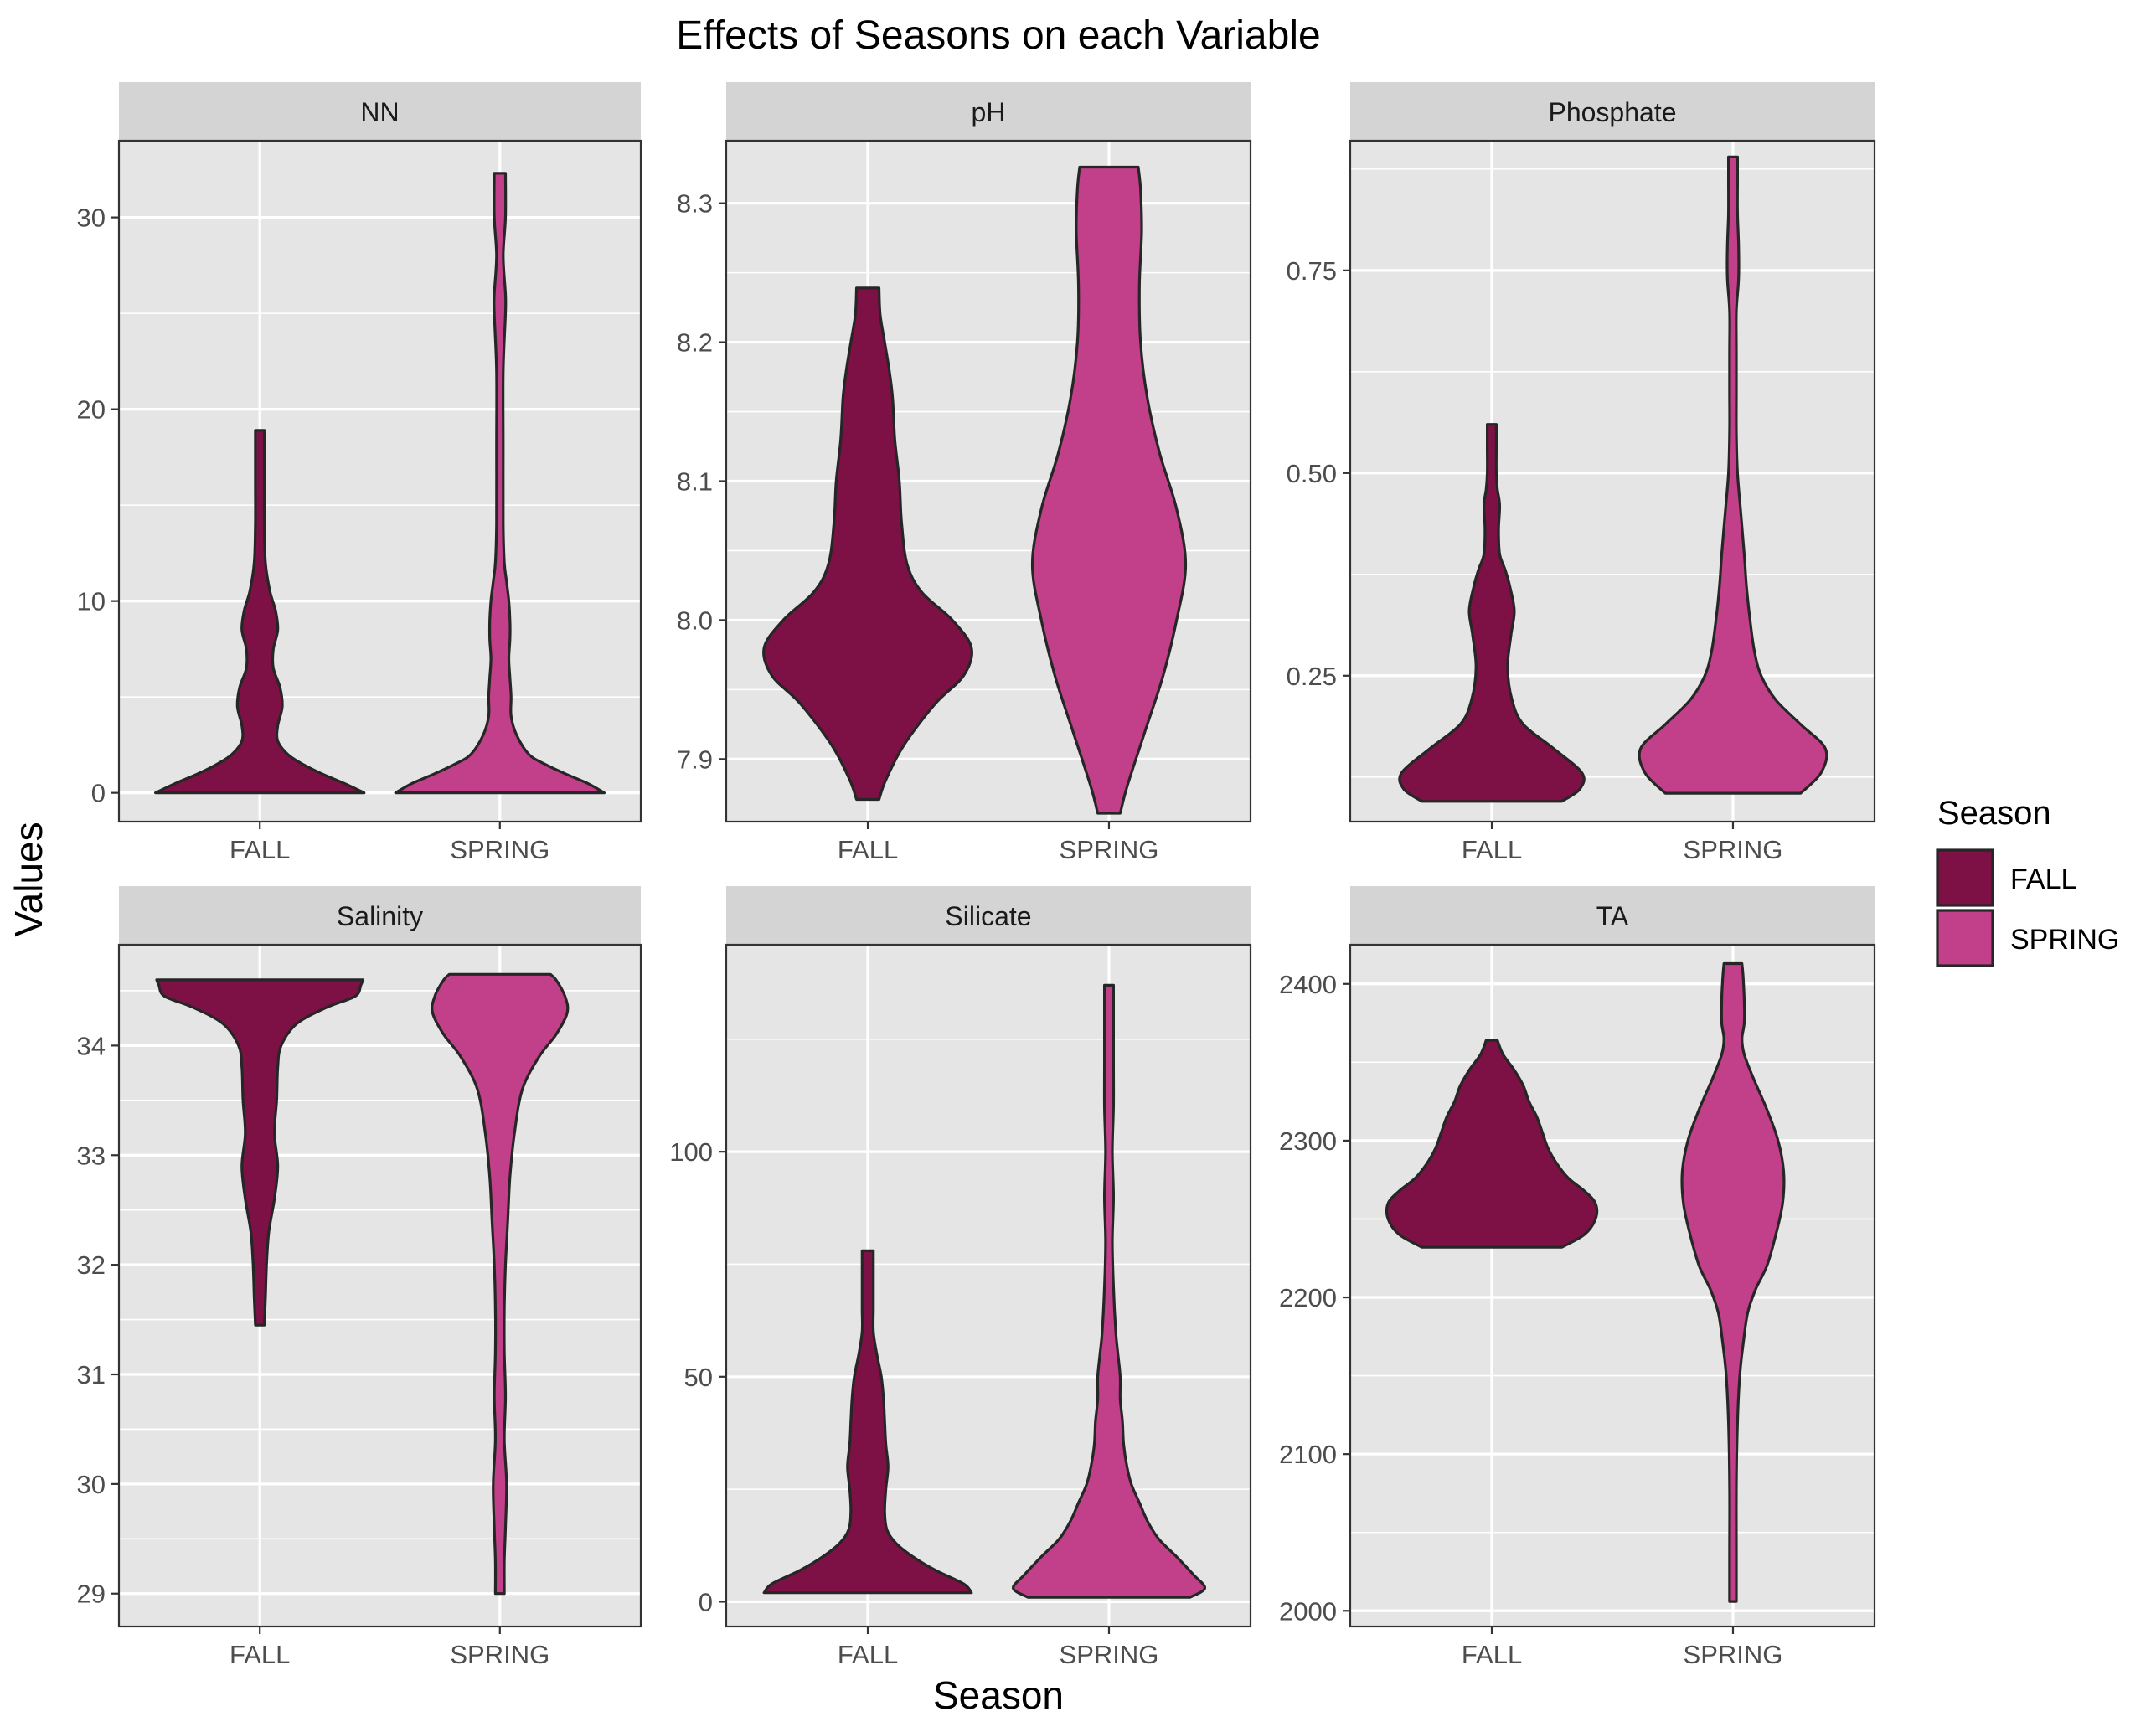 The height and width of the screenshot is (1727, 2156). I want to click on legend-key-fall, so click(1965, 878).